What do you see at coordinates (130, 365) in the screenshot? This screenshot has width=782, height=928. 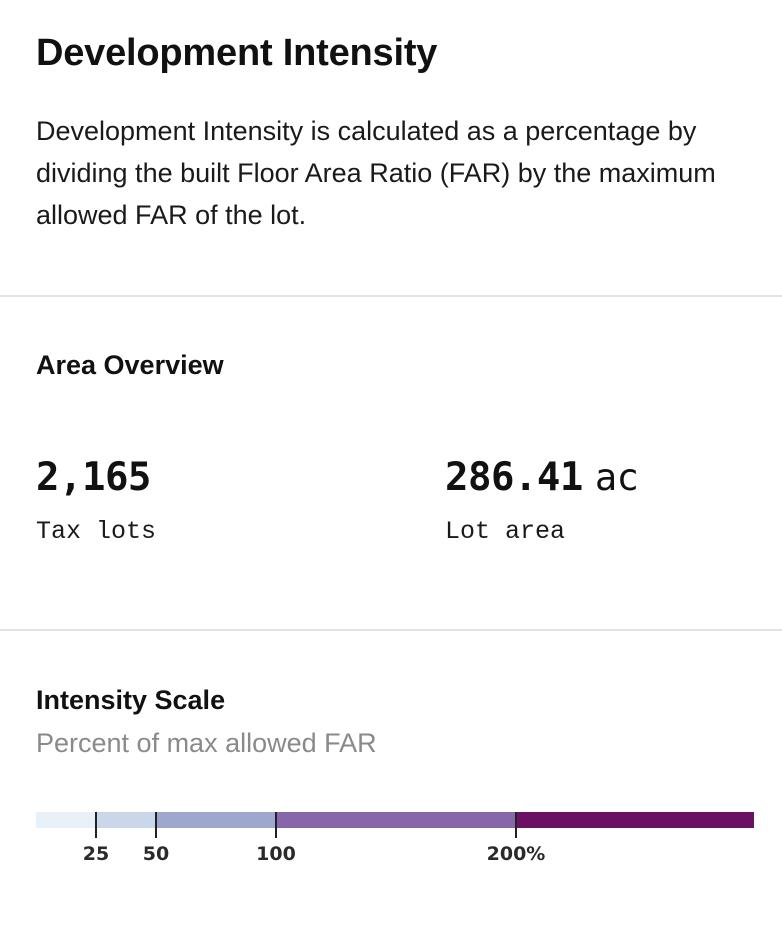 I see `area-overview-heading: Area Overview` at bounding box center [130, 365].